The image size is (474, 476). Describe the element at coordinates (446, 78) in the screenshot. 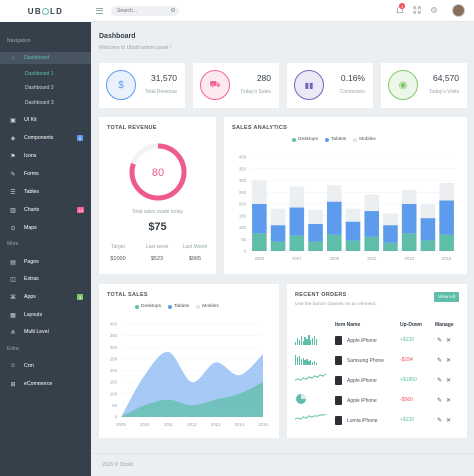

I see `stat-value: 64,570` at that location.